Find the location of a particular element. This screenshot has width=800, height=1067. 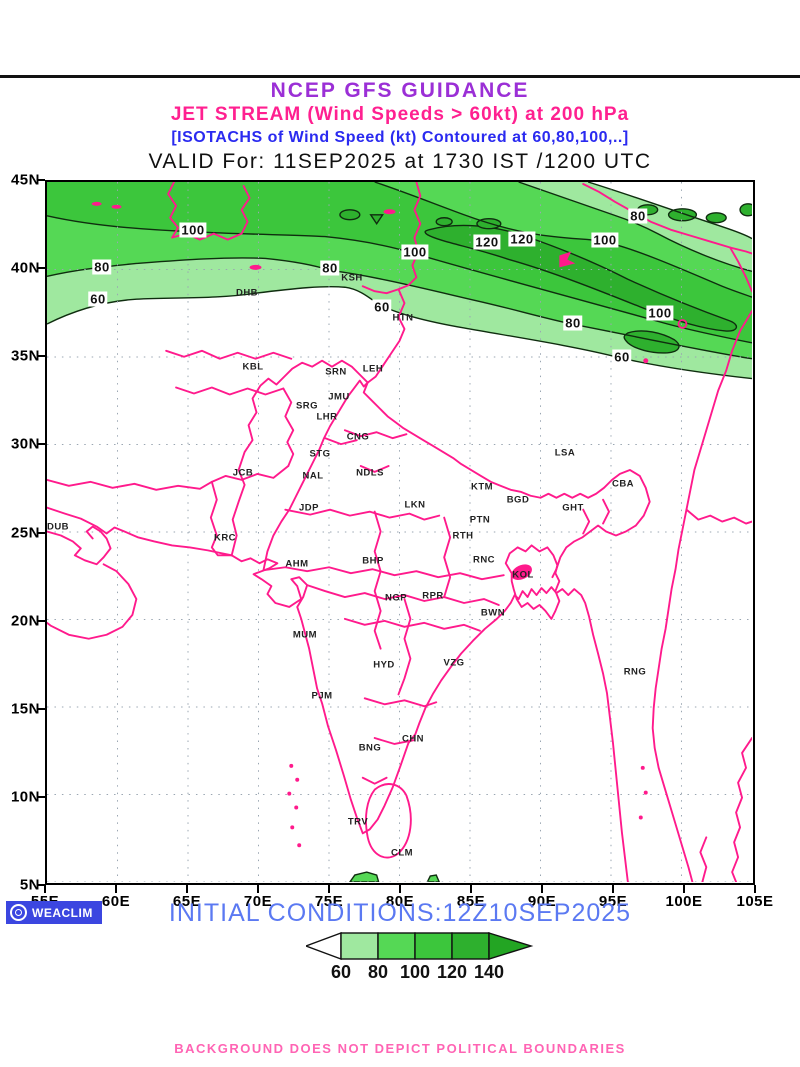

colorbar-over-arrow is located at coordinates (511, 946).